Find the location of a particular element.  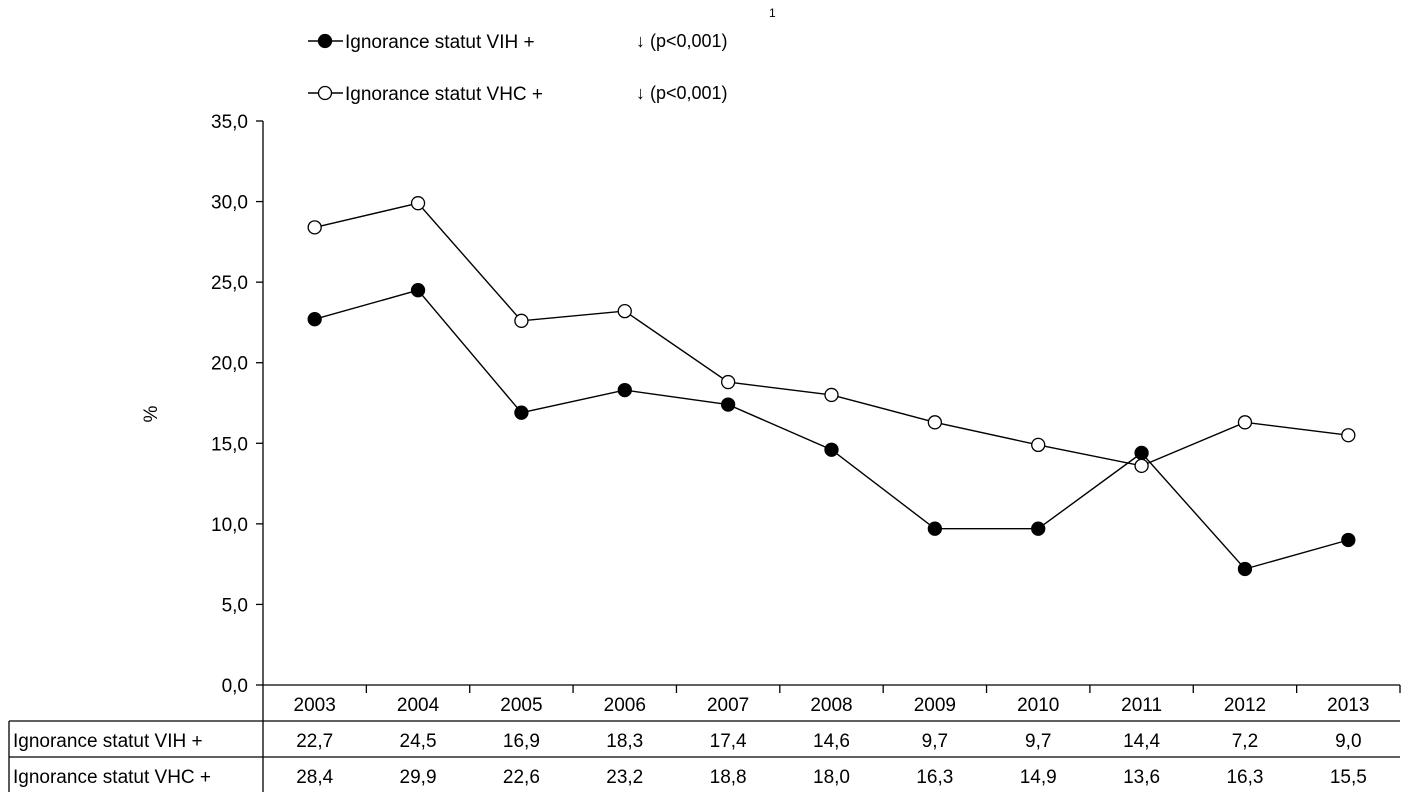

y-tick-label: 10,0 is located at coordinates (229, 525).